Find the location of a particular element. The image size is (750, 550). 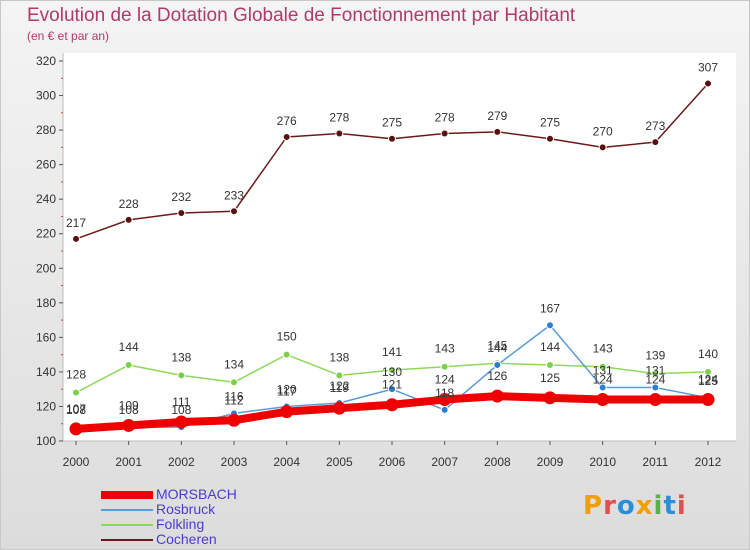

x-tick-label: 2004 is located at coordinates (286, 462).